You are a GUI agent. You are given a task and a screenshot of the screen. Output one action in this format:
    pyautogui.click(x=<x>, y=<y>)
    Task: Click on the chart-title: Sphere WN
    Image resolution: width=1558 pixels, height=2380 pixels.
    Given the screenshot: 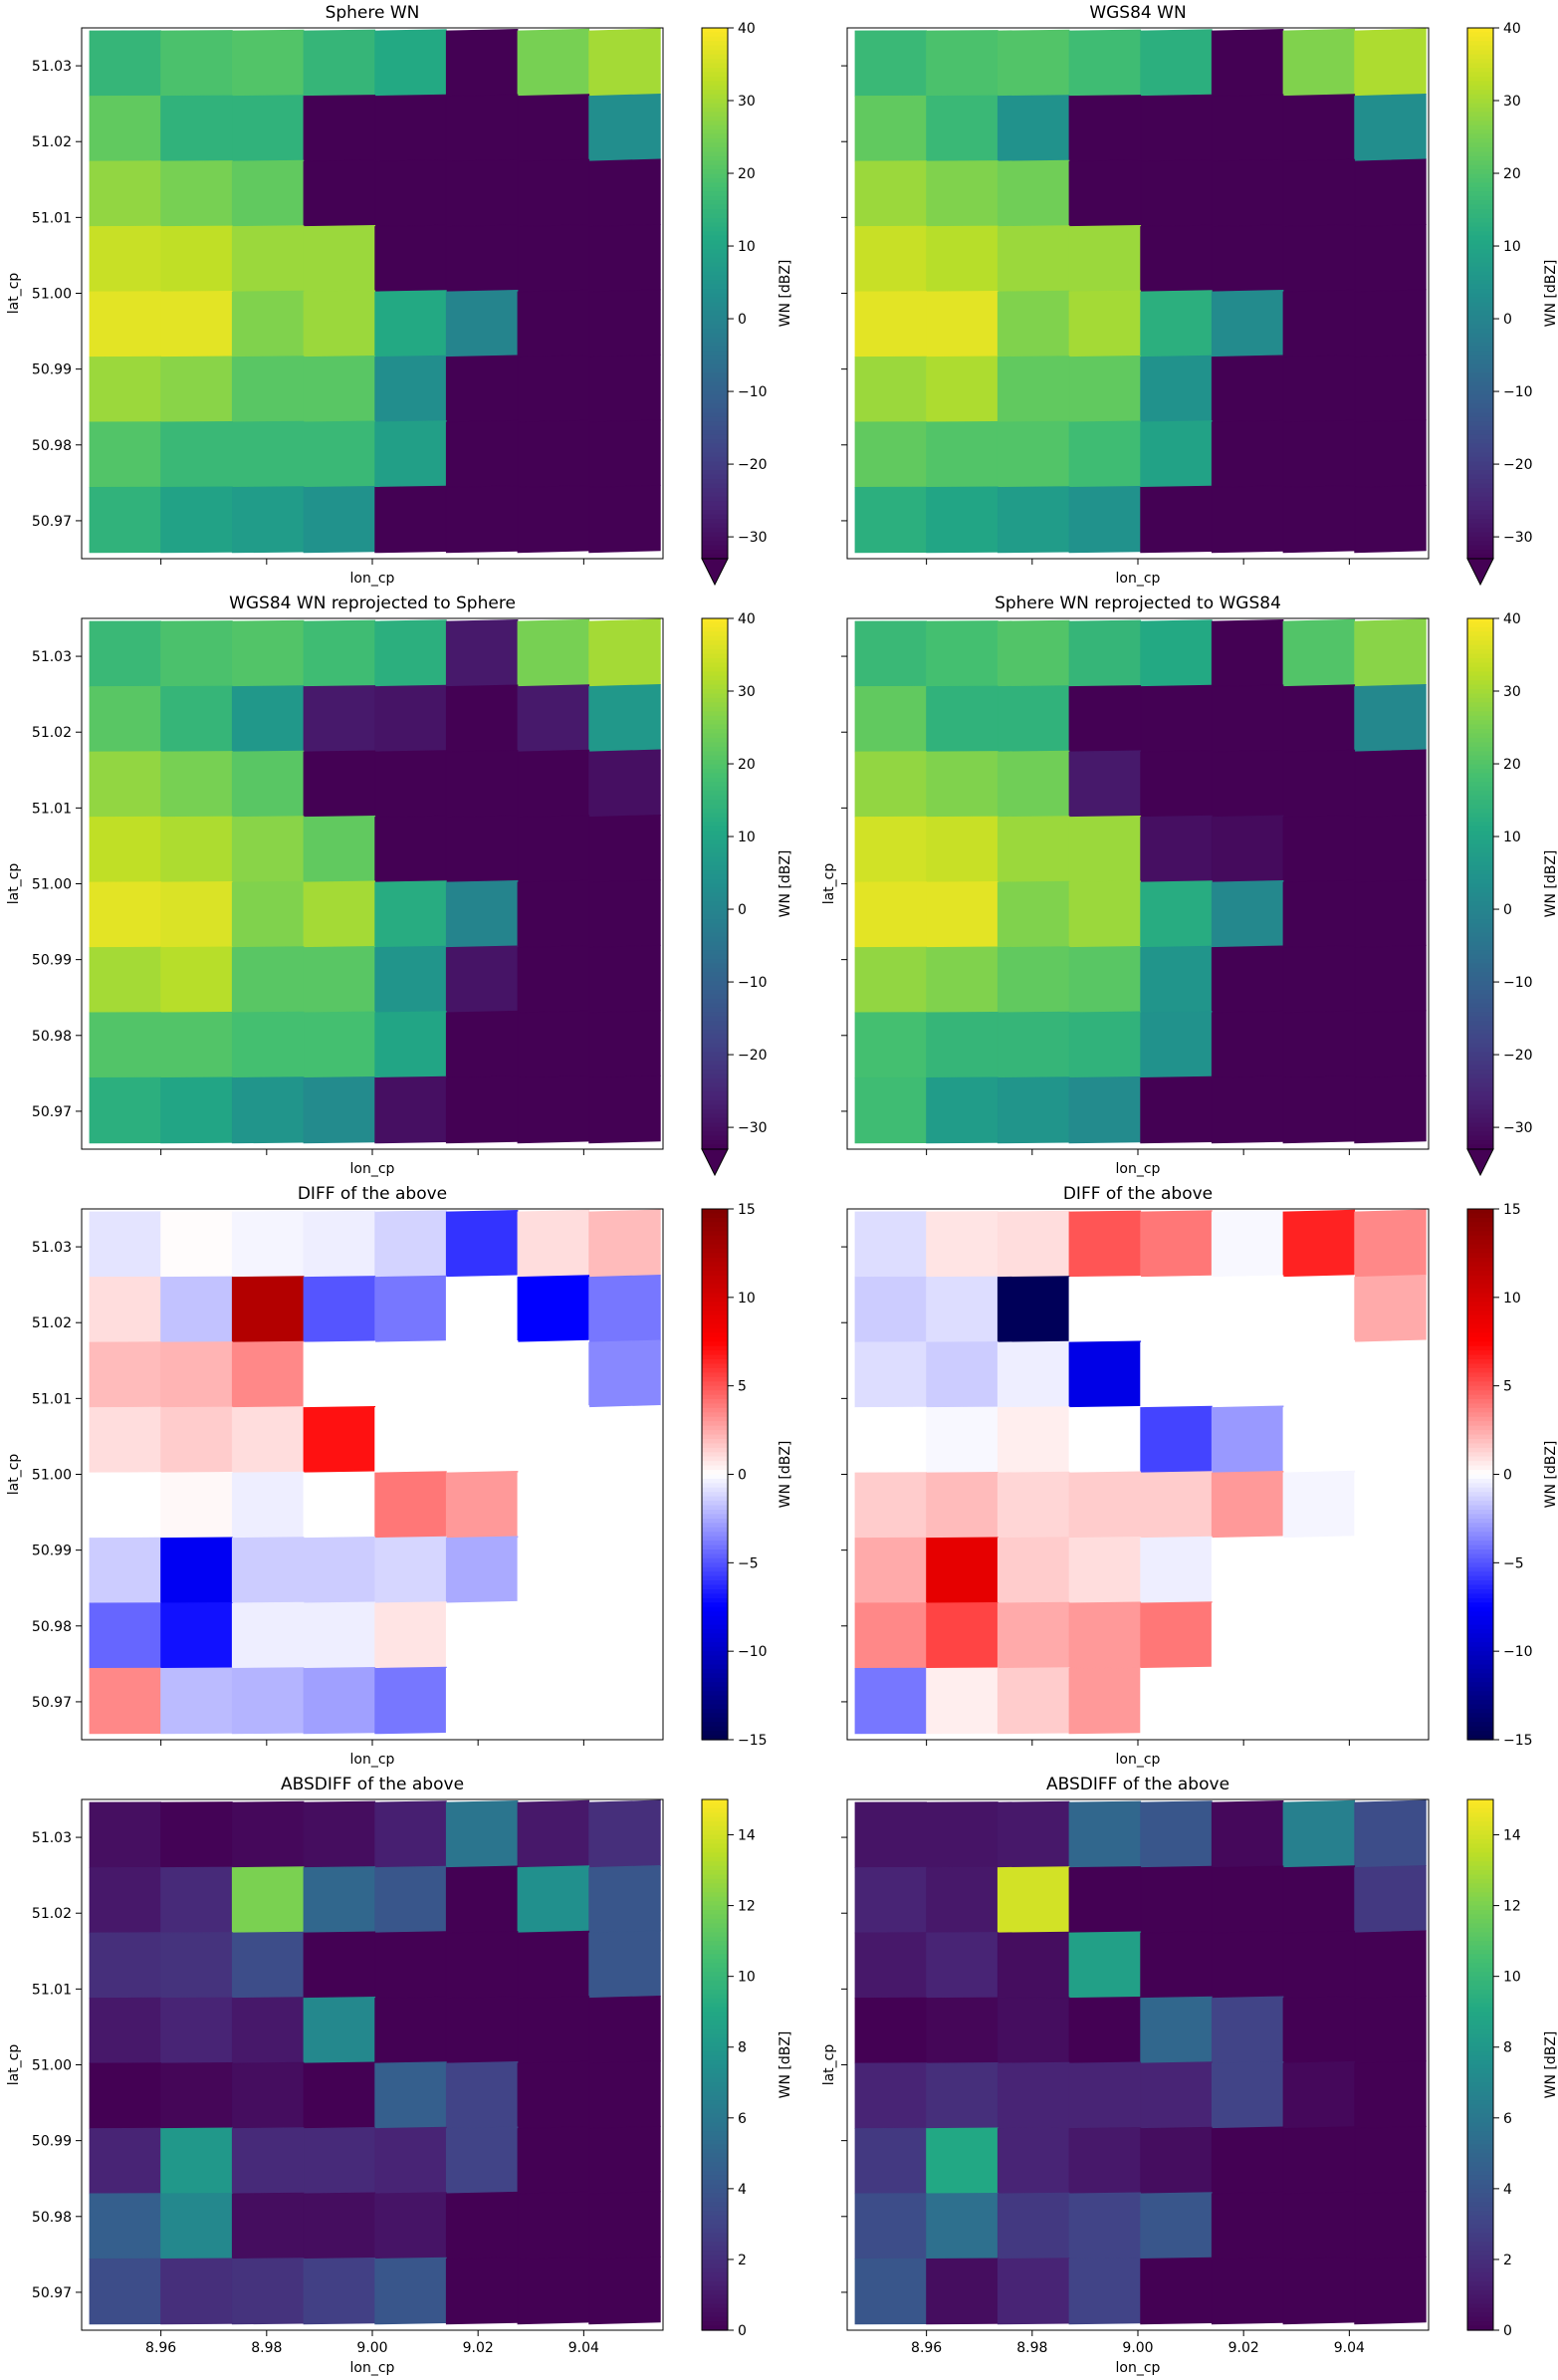 What is the action you would take?
    pyautogui.click(x=373, y=13)
    